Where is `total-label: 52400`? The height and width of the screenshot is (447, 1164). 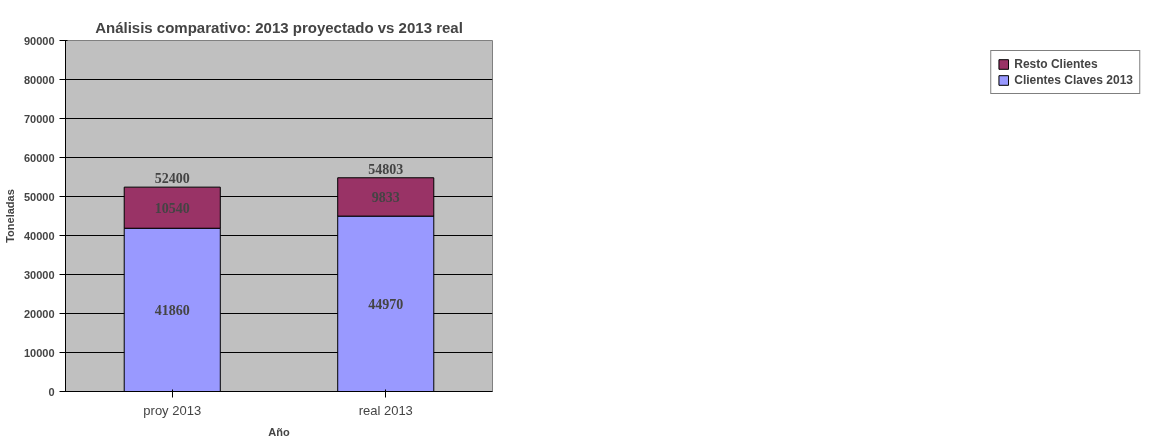
total-label: 52400 is located at coordinates (172, 179).